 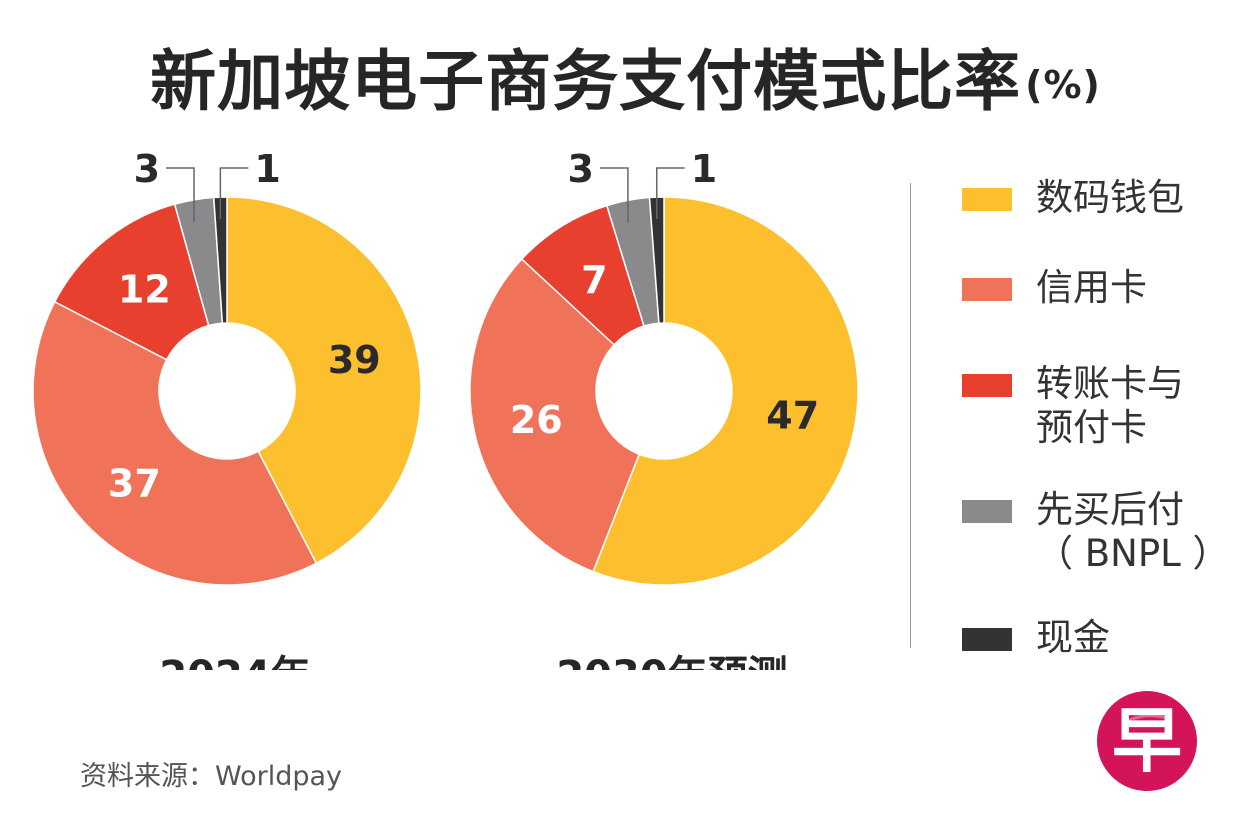 What do you see at coordinates (987, 639) in the screenshot?
I see `legend-swatch-cash` at bounding box center [987, 639].